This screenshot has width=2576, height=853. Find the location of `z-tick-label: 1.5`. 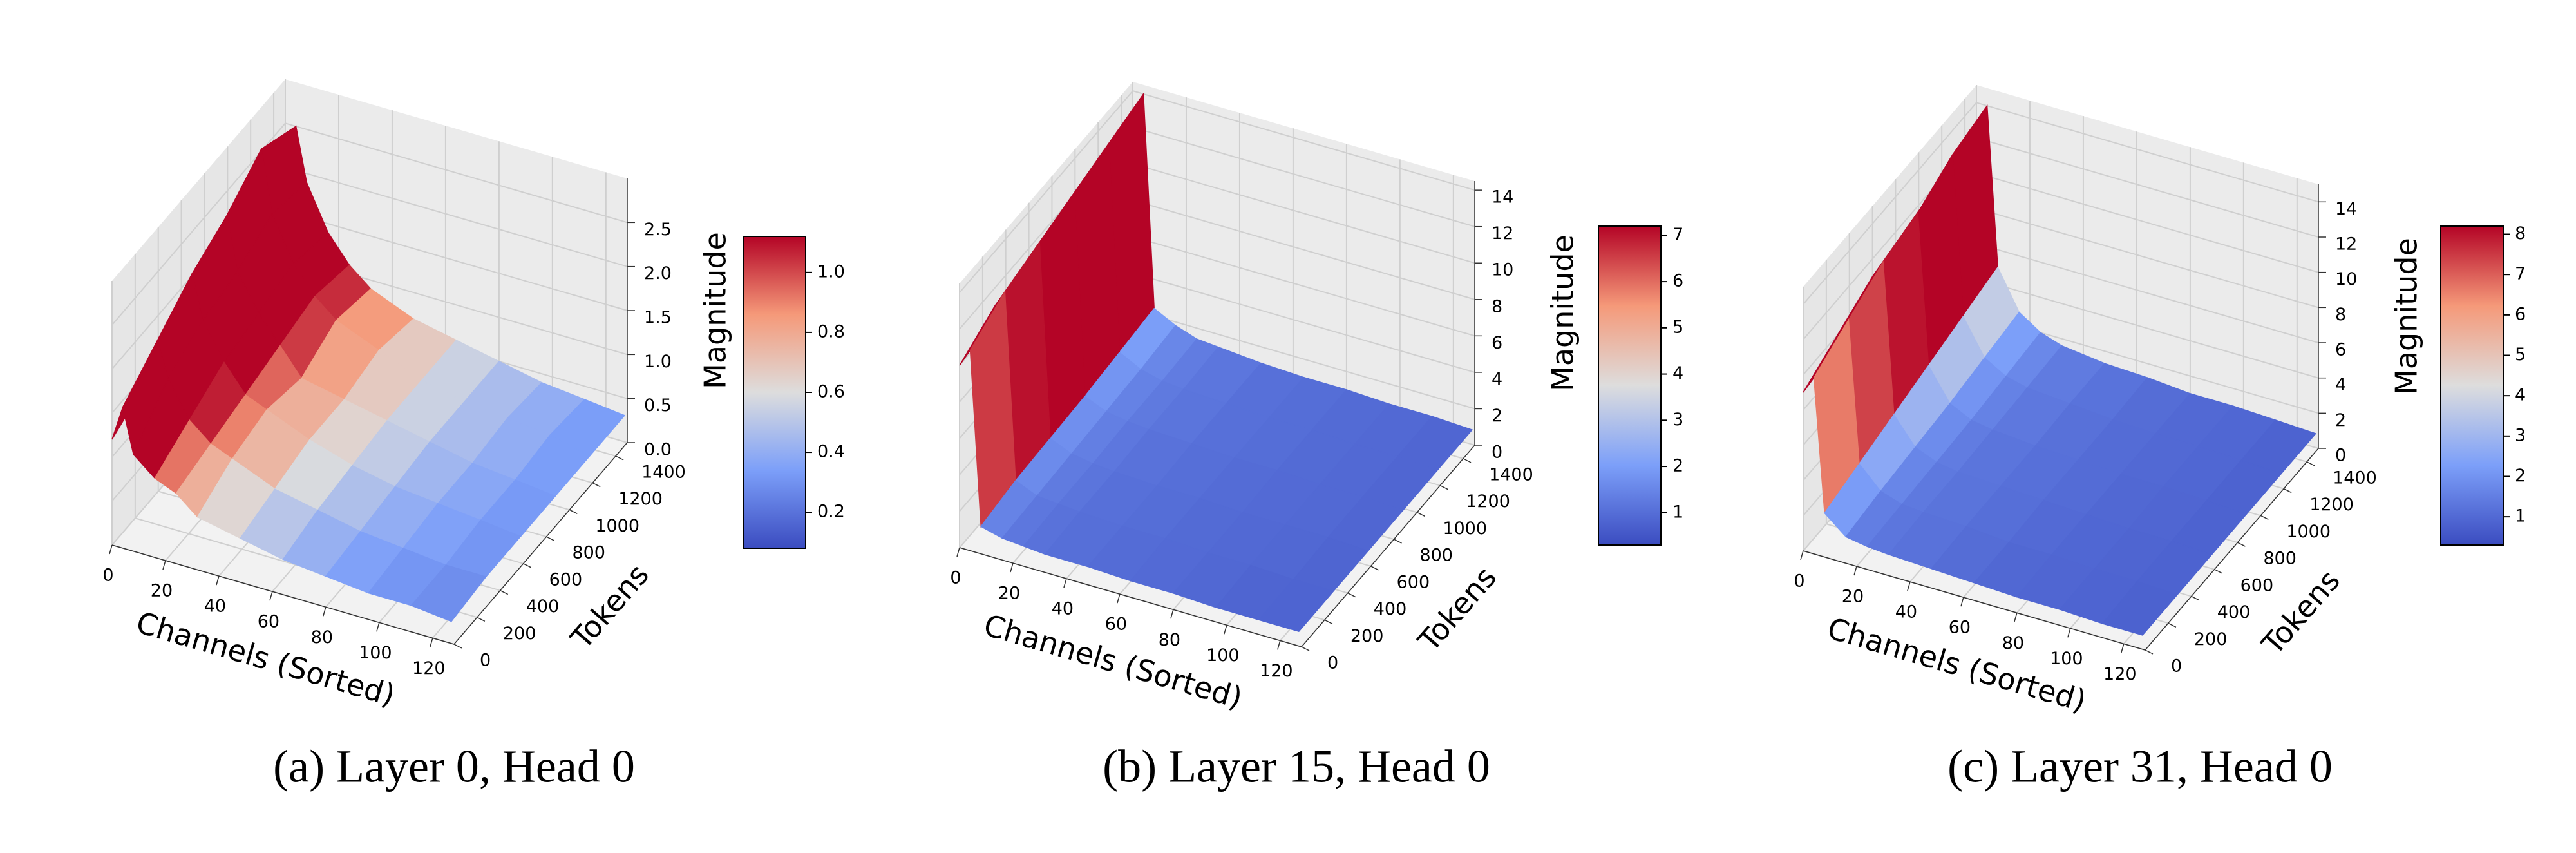

z-tick-label: 1.5 is located at coordinates (658, 318).